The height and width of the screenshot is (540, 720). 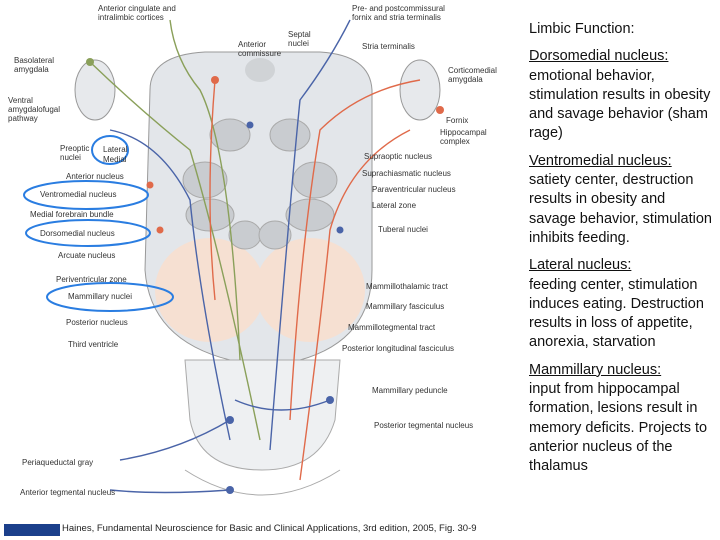 What do you see at coordinates (463, 137) in the screenshot?
I see `diagram-label: Hippocampal complex` at bounding box center [463, 137].